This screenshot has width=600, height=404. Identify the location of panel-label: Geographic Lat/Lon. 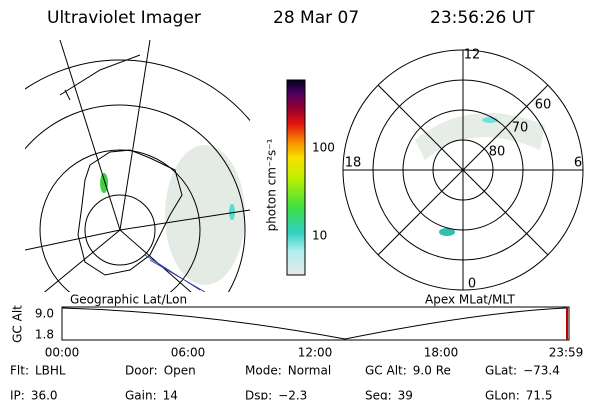
(128, 300).